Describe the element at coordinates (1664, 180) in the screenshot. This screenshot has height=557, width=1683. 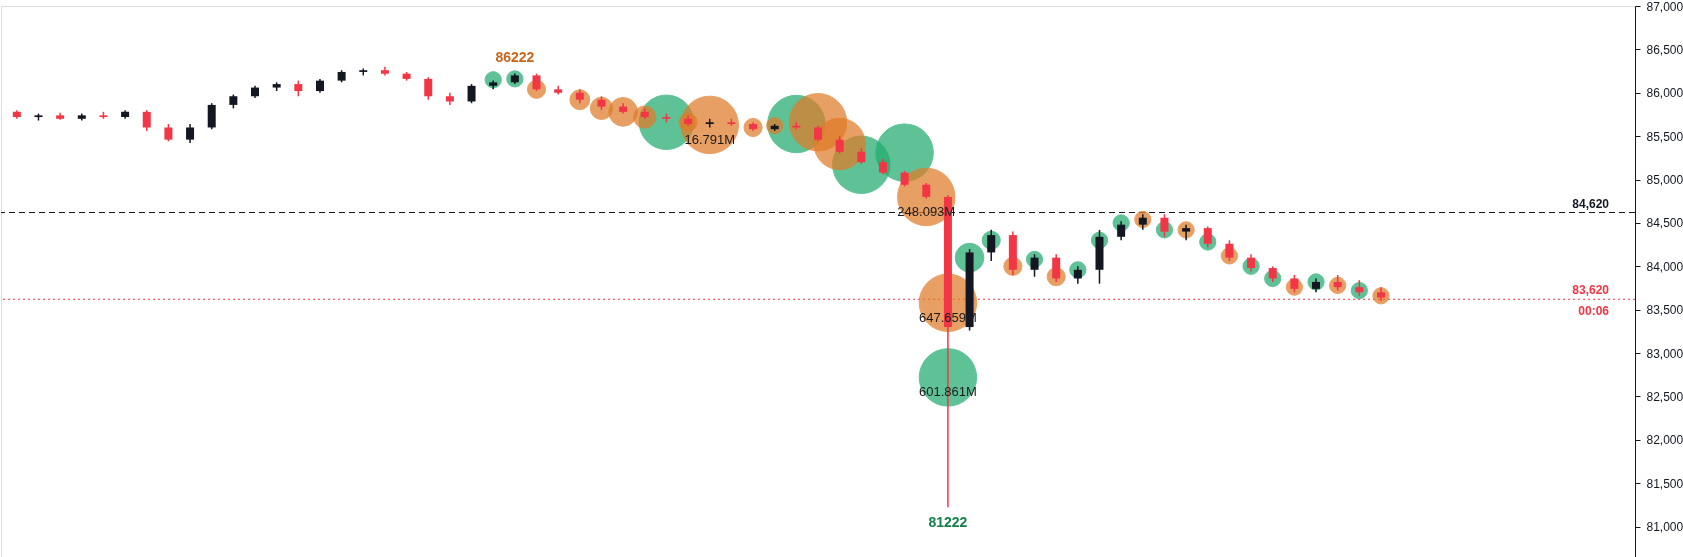
I see `y-tick-label: 85,000` at that location.